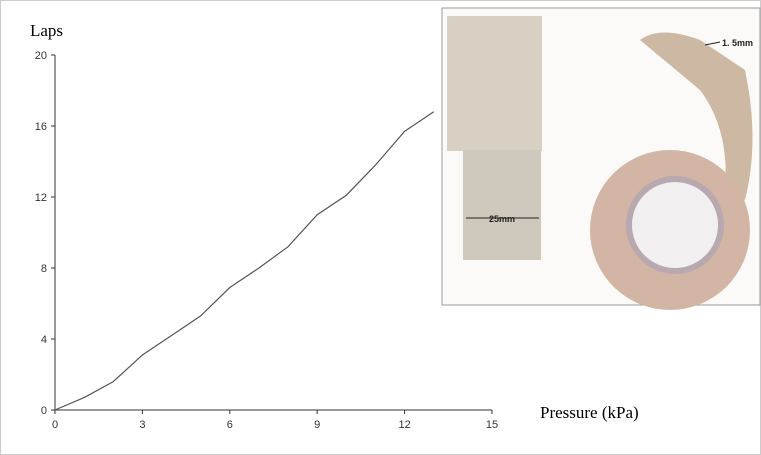 This screenshot has width=761, height=455. What do you see at coordinates (502, 205) in the screenshot?
I see `tape-strip` at bounding box center [502, 205].